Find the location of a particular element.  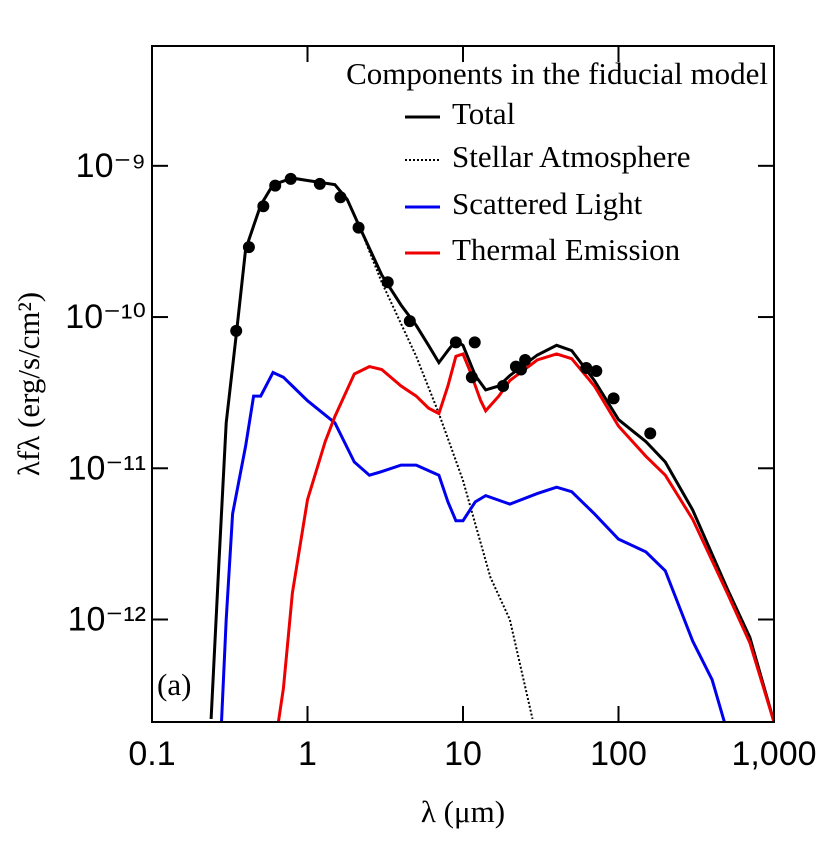

x-axis-label: λ (μm) is located at coordinates (463, 811).